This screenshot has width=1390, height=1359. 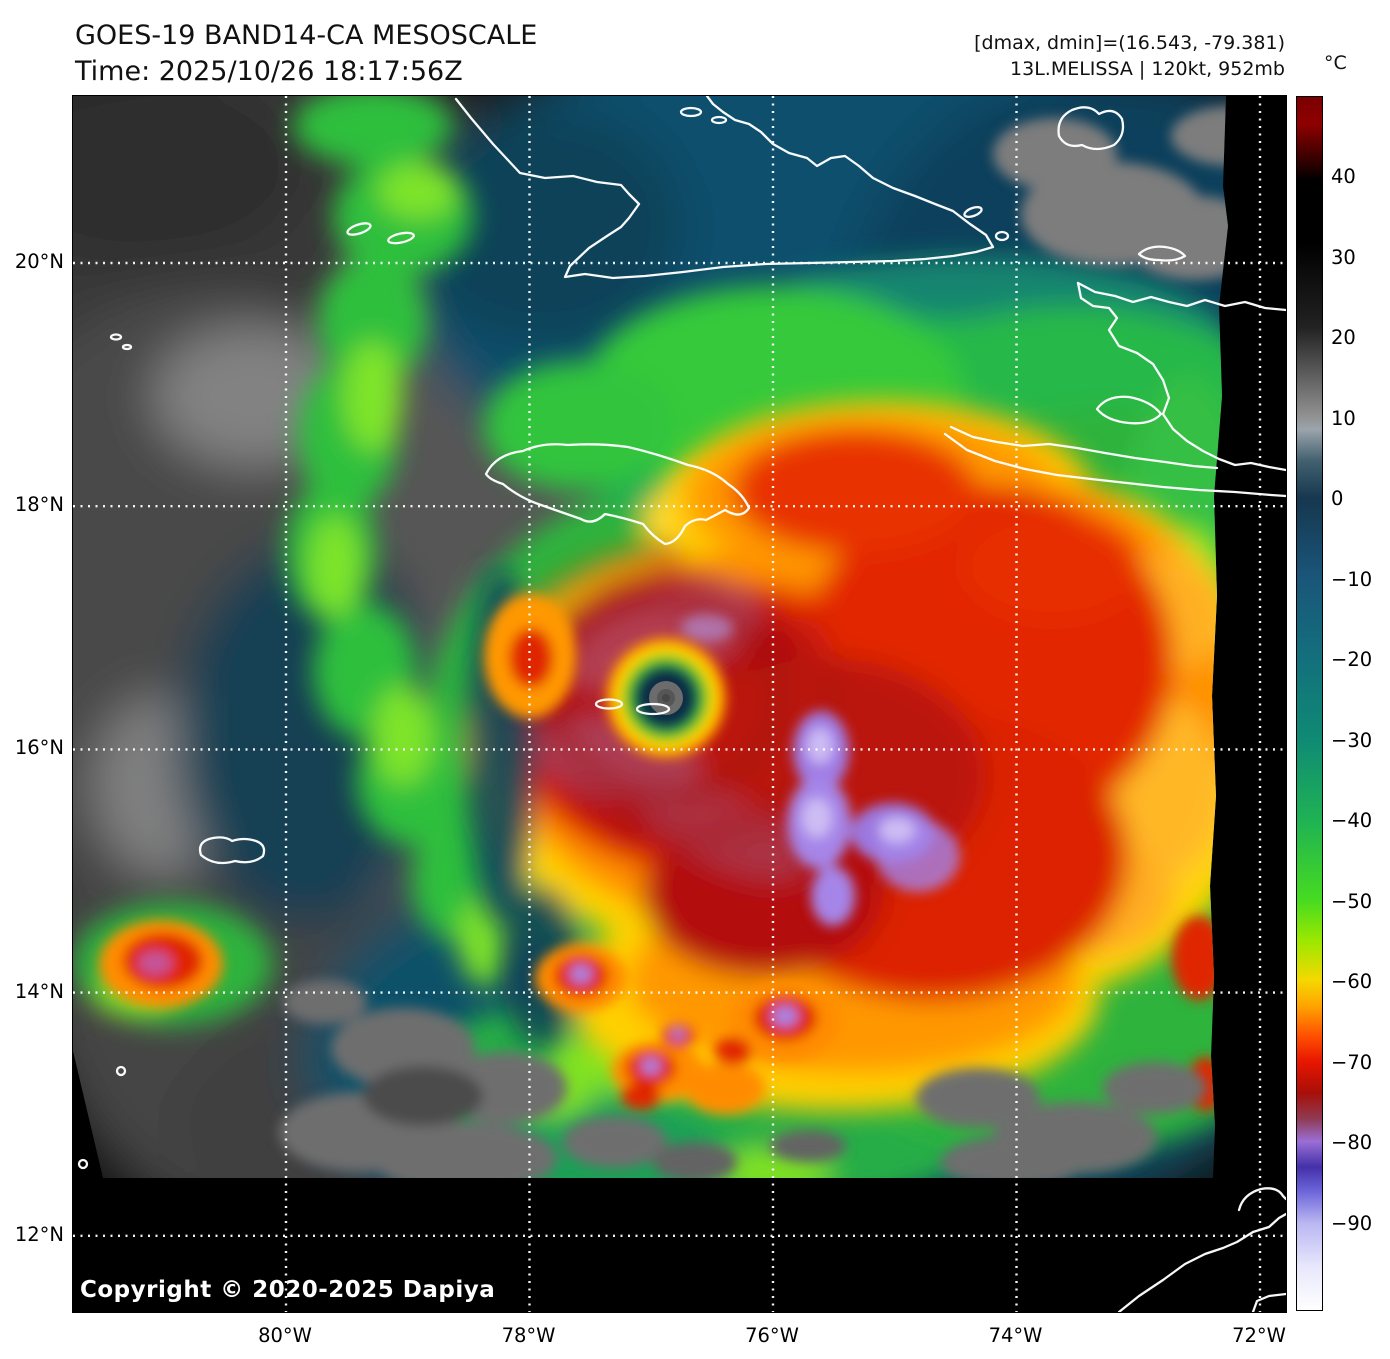 What do you see at coordinates (1343, 418) in the screenshot?
I see `colorbar-tick-label-3: 10` at bounding box center [1343, 418].